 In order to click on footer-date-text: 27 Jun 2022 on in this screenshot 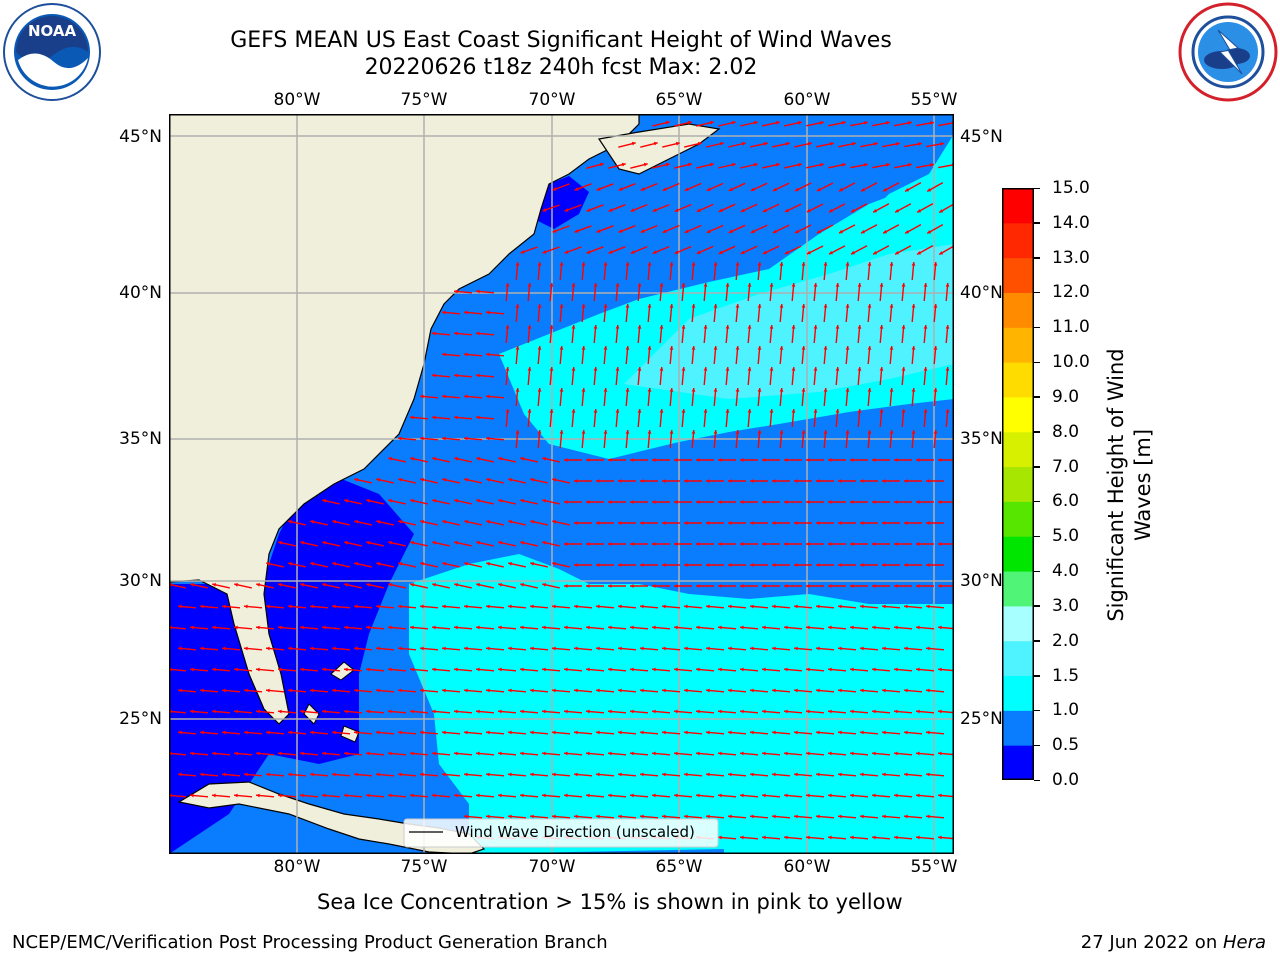, I will do `click(1151, 942)`.